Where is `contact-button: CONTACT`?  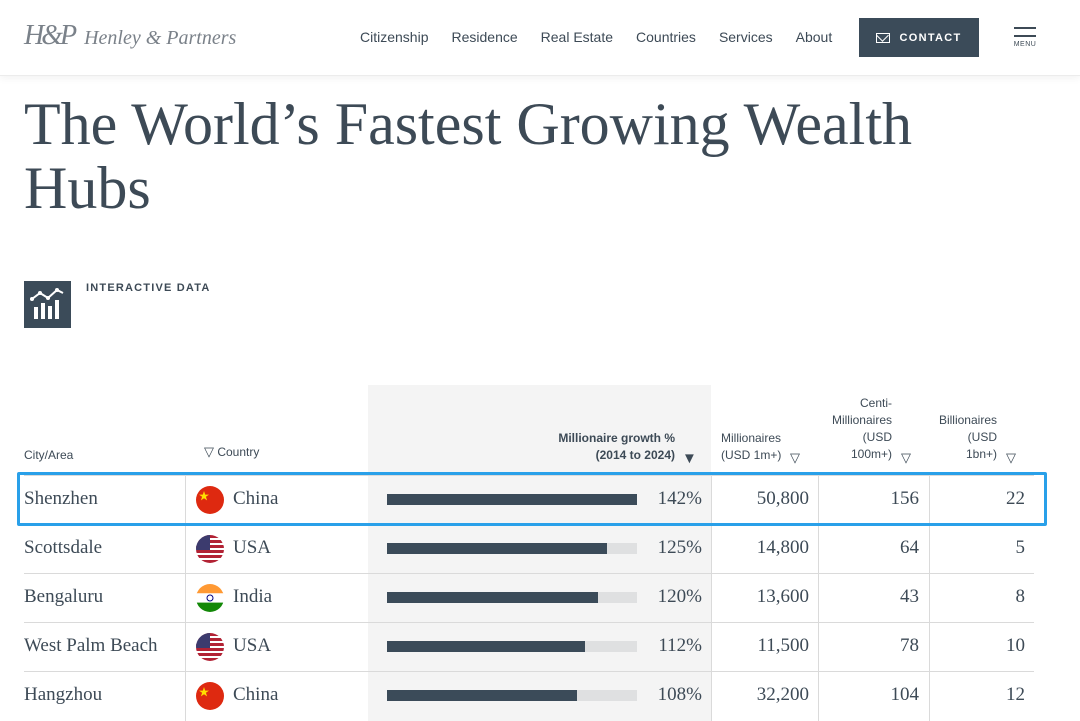 contact-button: CONTACT is located at coordinates (919, 37).